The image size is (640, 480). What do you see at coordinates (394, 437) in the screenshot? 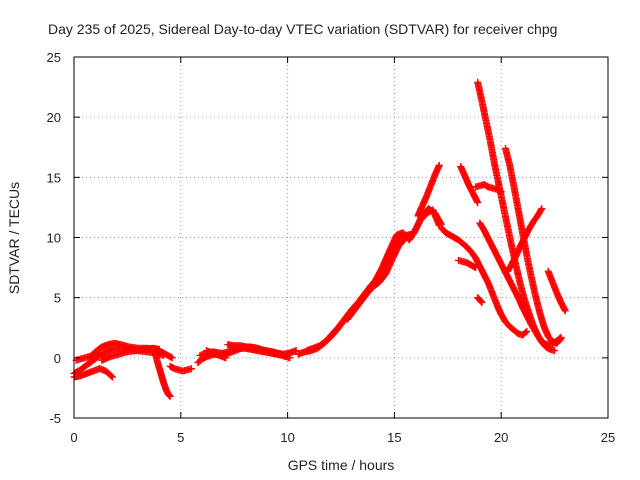
I see `x-tick-label: 15` at bounding box center [394, 437].